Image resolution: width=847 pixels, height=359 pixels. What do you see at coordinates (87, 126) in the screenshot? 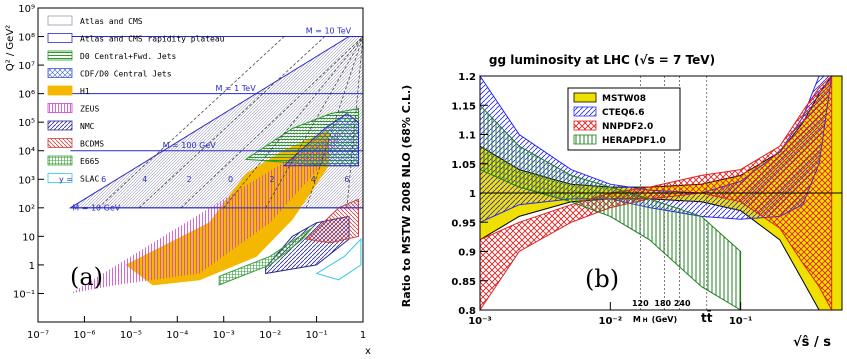
I see `legend-label: NMC` at bounding box center [87, 126].